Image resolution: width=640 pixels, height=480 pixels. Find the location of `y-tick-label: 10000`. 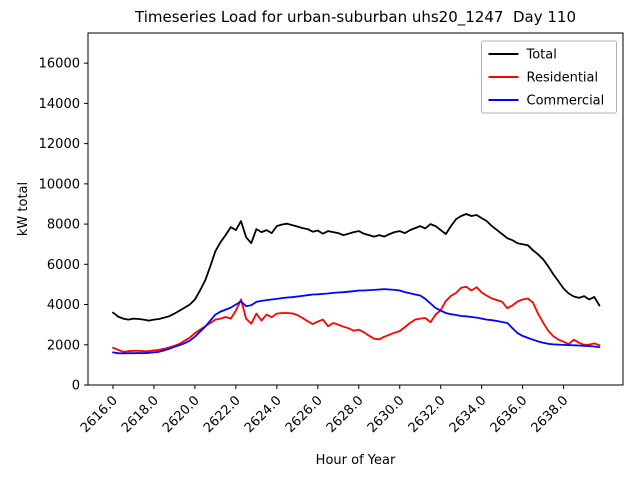

y-tick-label: 10000 is located at coordinates (59, 184).